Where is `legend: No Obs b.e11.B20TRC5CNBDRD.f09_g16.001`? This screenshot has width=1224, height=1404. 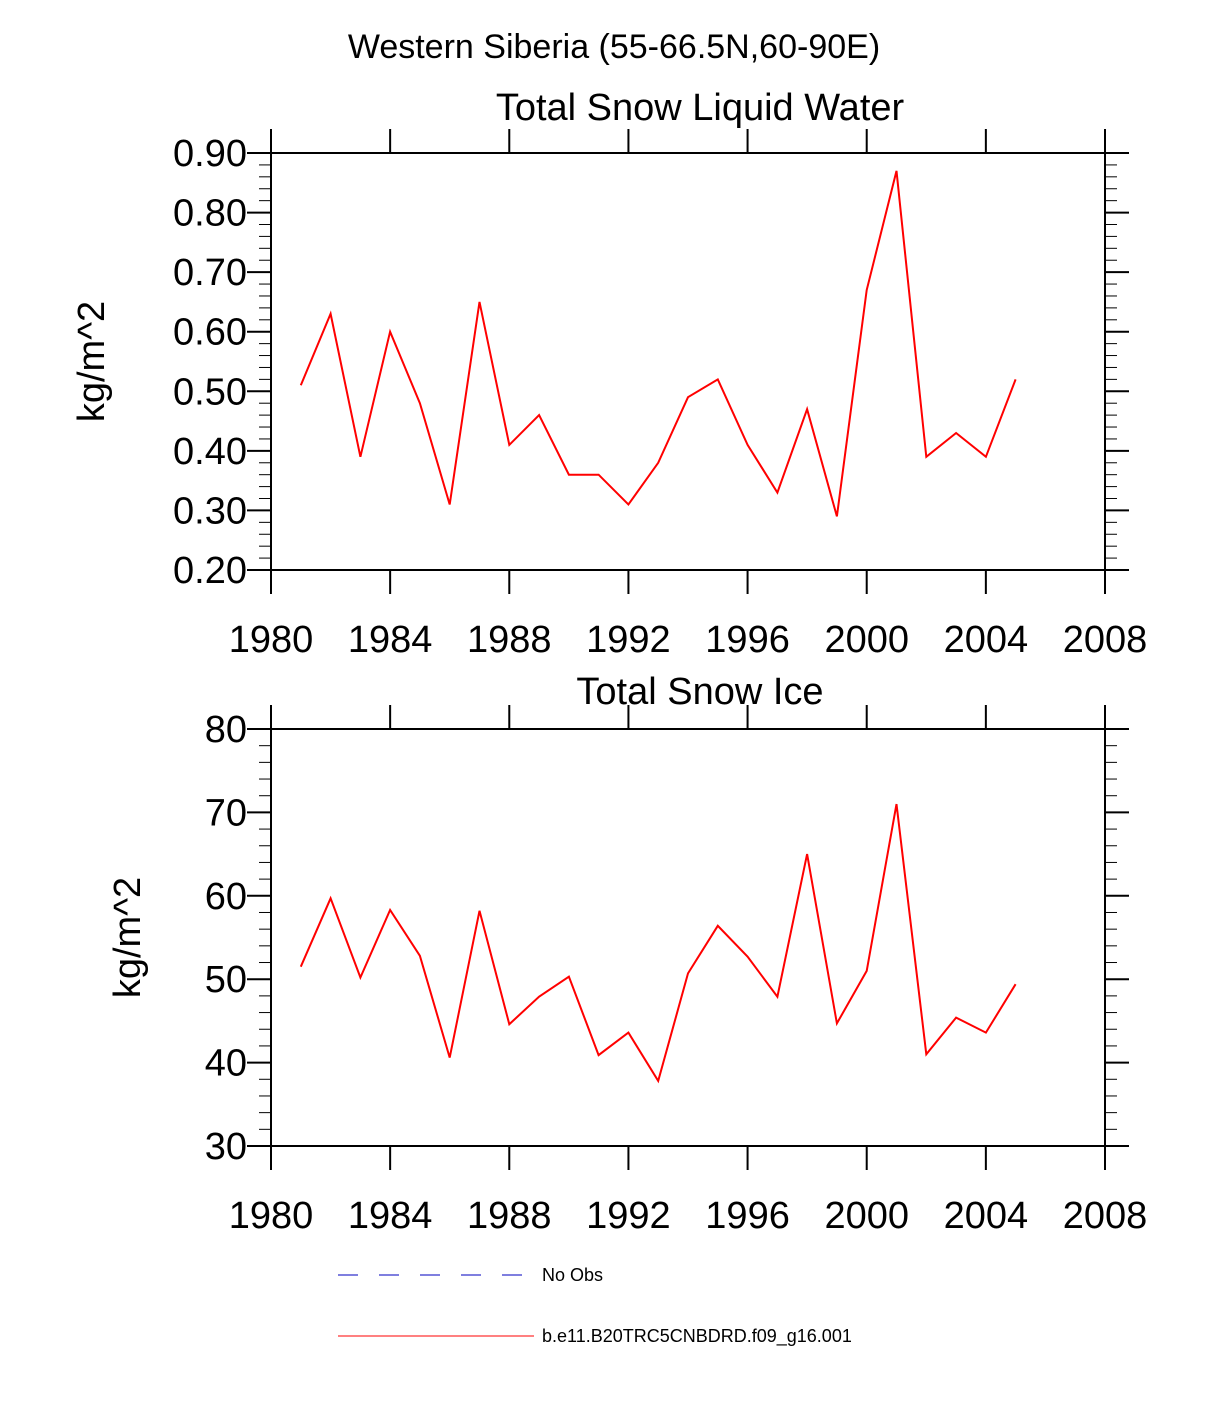
legend: No Obs b.e11.B20TRC5CNBDRD.f09_g16.001 is located at coordinates (595, 1306).